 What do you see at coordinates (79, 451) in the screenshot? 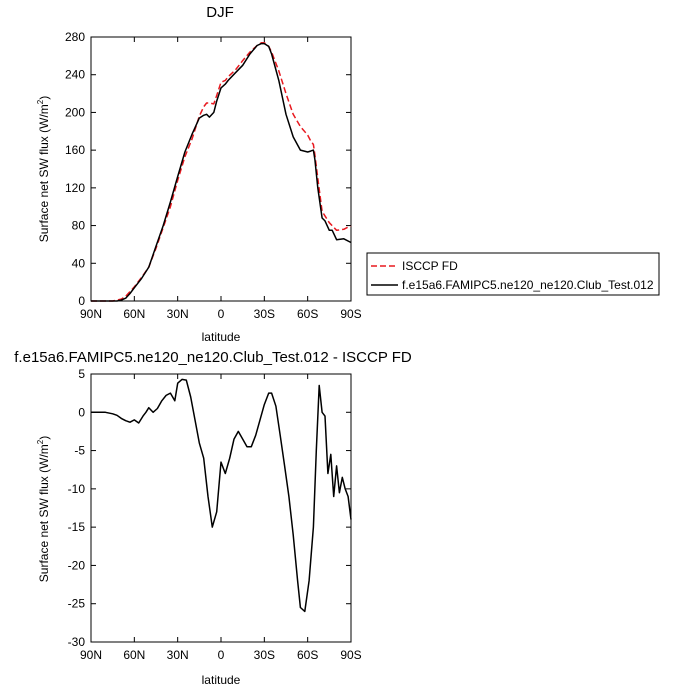
I see `y-tick-label: -5` at bounding box center [79, 451].